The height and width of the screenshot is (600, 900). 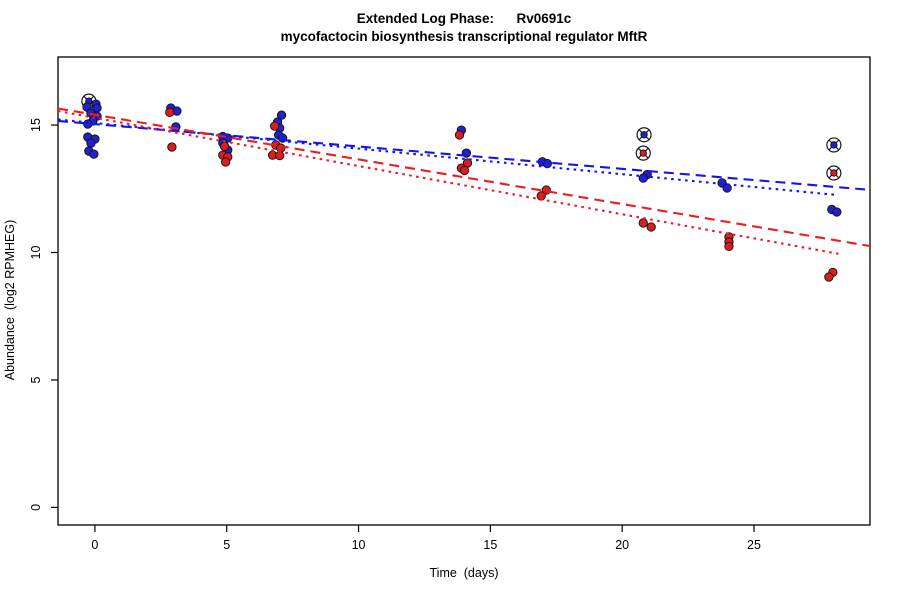 I want to click on x-tick-label: 25, so click(x=754, y=545).